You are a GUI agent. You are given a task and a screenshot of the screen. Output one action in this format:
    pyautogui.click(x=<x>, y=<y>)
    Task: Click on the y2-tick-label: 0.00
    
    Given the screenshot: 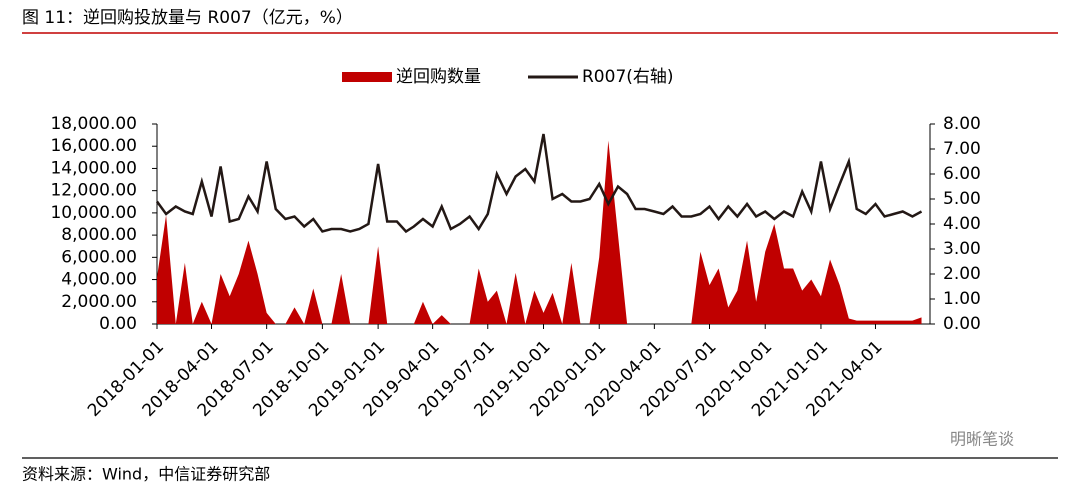 What is the action you would take?
    pyautogui.click(x=962, y=324)
    